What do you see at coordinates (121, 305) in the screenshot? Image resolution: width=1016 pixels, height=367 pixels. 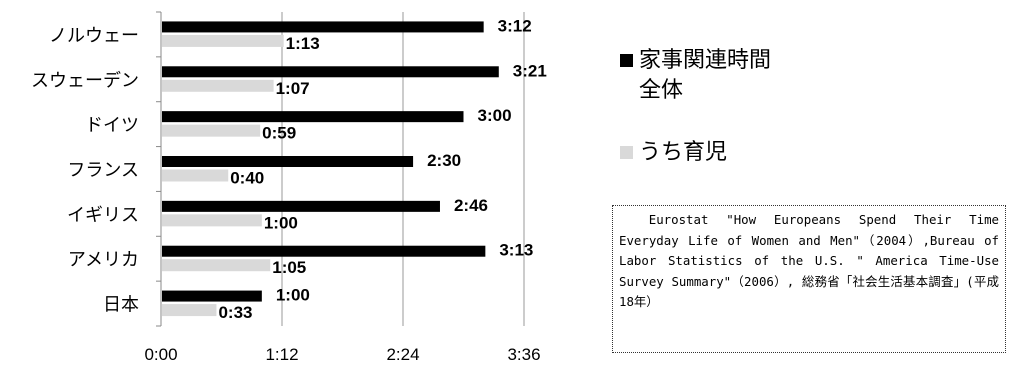 I see `category-label: 日本` at bounding box center [121, 305].